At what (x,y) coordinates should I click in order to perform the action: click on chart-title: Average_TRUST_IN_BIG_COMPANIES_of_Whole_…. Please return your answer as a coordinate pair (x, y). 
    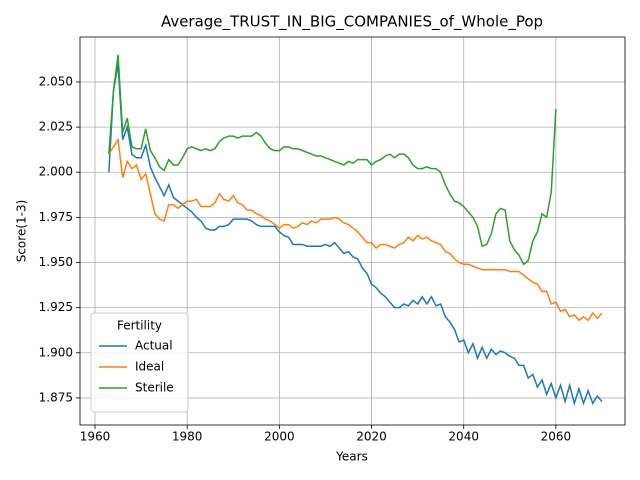
    Looking at the image, I should click on (352, 22).